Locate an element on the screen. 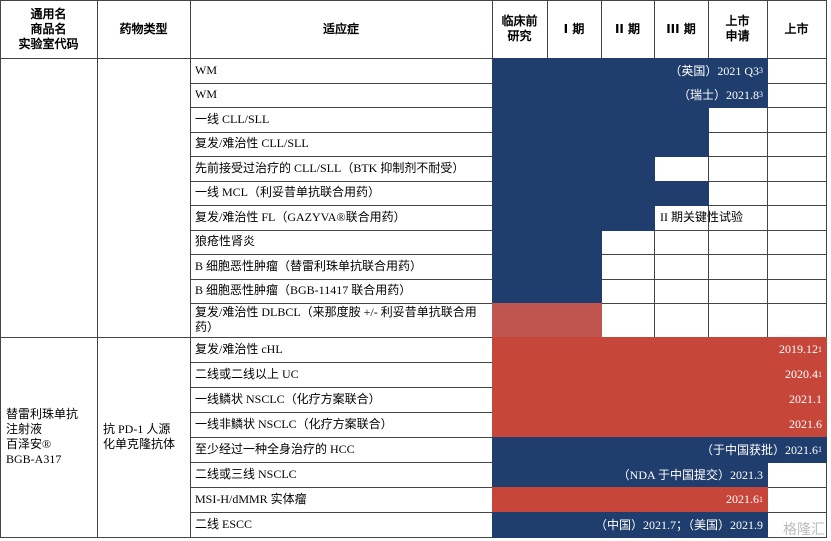  bar-label: 2021.6 is located at coordinates (659, 424).